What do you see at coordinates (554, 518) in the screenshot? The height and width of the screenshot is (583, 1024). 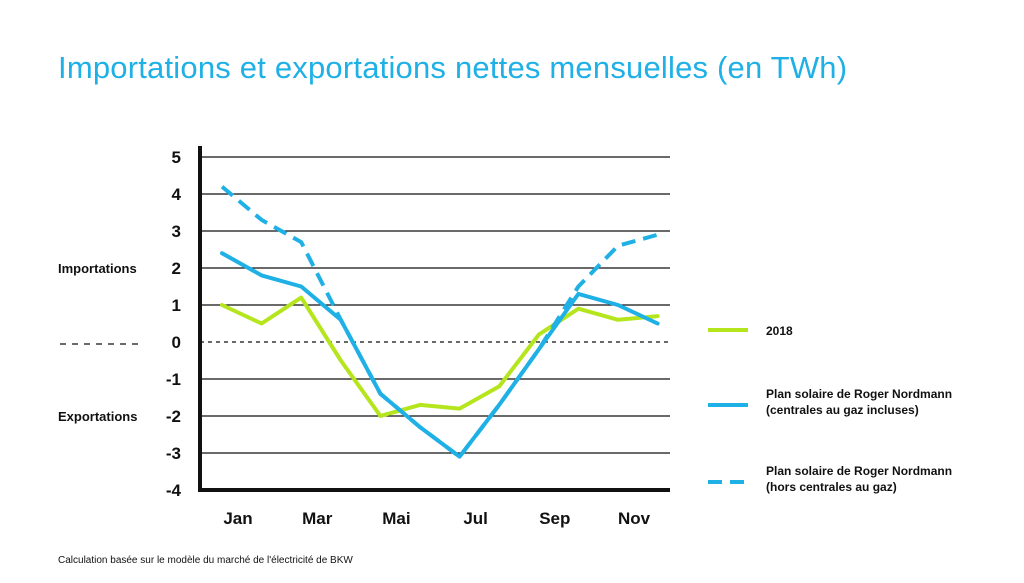 I see `x-tick-label: Sep` at bounding box center [554, 518].